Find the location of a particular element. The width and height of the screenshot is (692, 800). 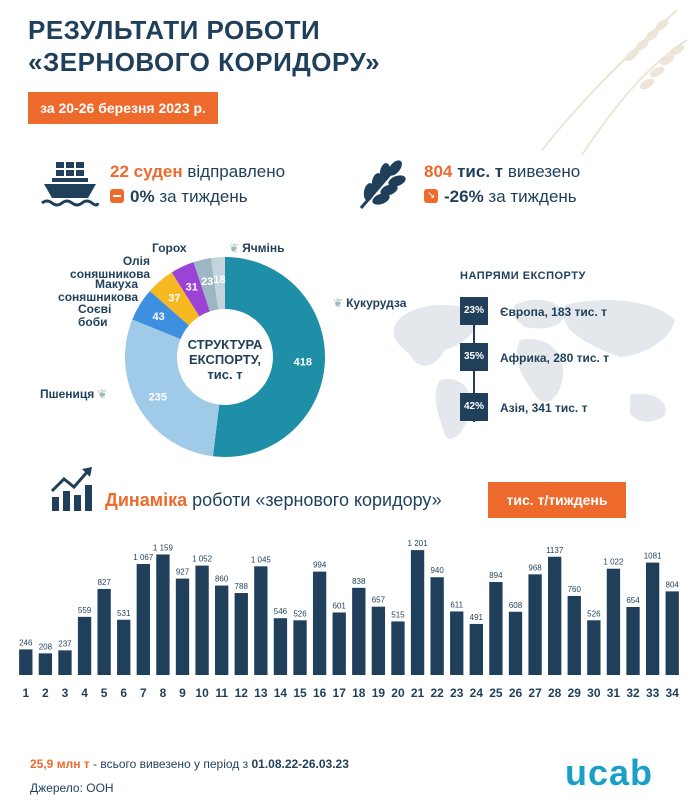

bar-category-label: 2 is located at coordinates (45, 693).